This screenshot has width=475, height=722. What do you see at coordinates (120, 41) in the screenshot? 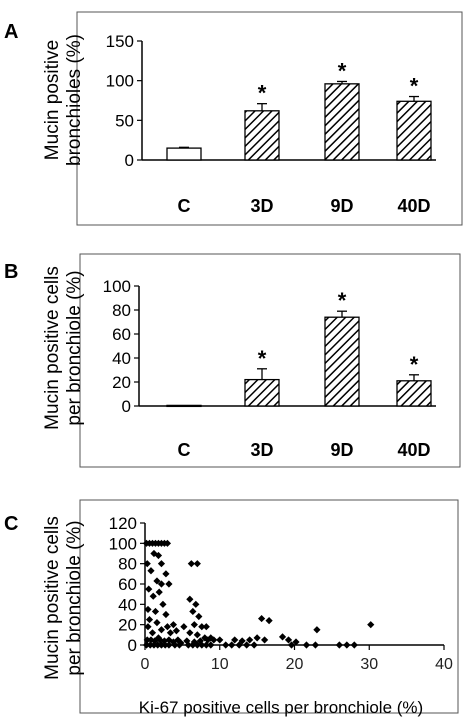
I see `y-tick-label: 150` at bounding box center [120, 41].